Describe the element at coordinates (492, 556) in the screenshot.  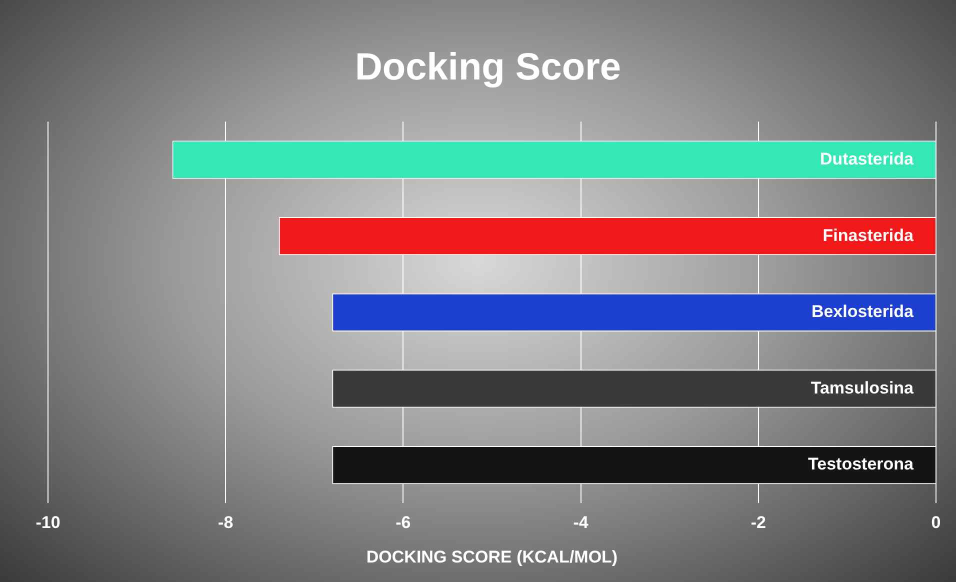
I see `x-axis-title: DOCKING SCORE (KCAL/MOL)` at that location.